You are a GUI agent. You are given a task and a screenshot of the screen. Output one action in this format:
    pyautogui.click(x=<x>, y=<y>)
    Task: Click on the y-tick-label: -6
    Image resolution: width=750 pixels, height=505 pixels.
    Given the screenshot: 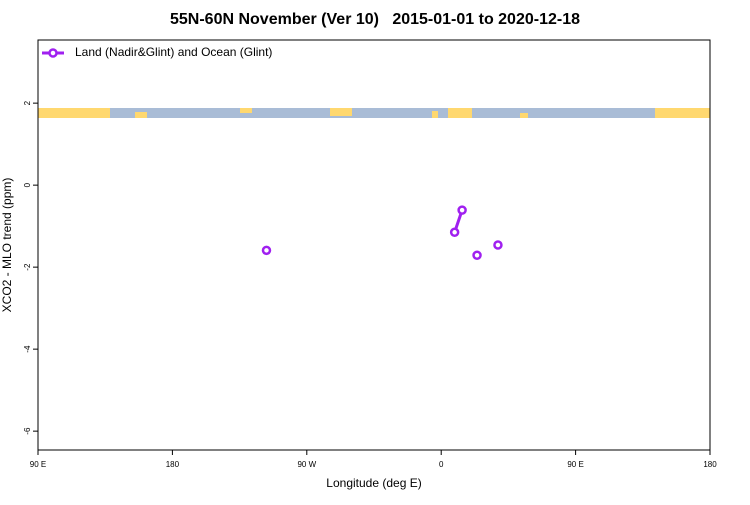 What is the action you would take?
    pyautogui.click(x=27, y=431)
    